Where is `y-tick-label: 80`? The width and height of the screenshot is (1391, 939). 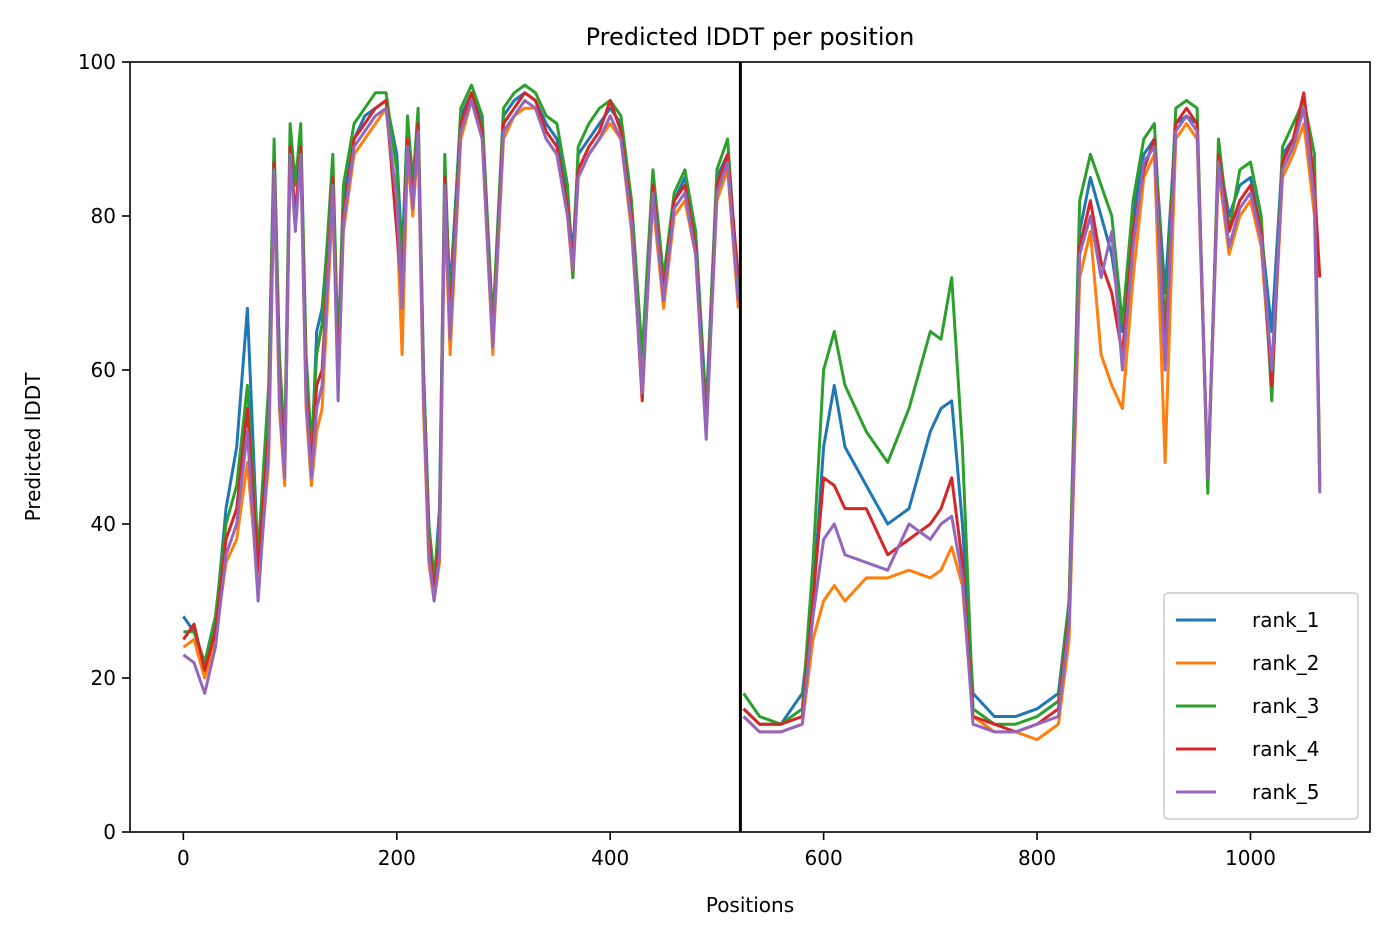
y-tick-label: 80 is located at coordinates (103, 216).